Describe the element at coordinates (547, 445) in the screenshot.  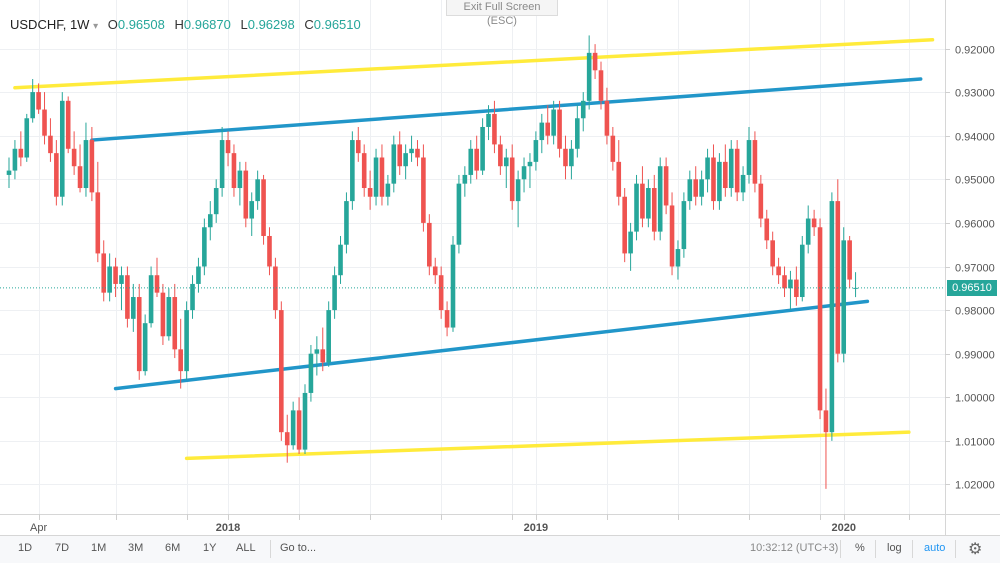
I see `trendline-outer-bottom` at that location.